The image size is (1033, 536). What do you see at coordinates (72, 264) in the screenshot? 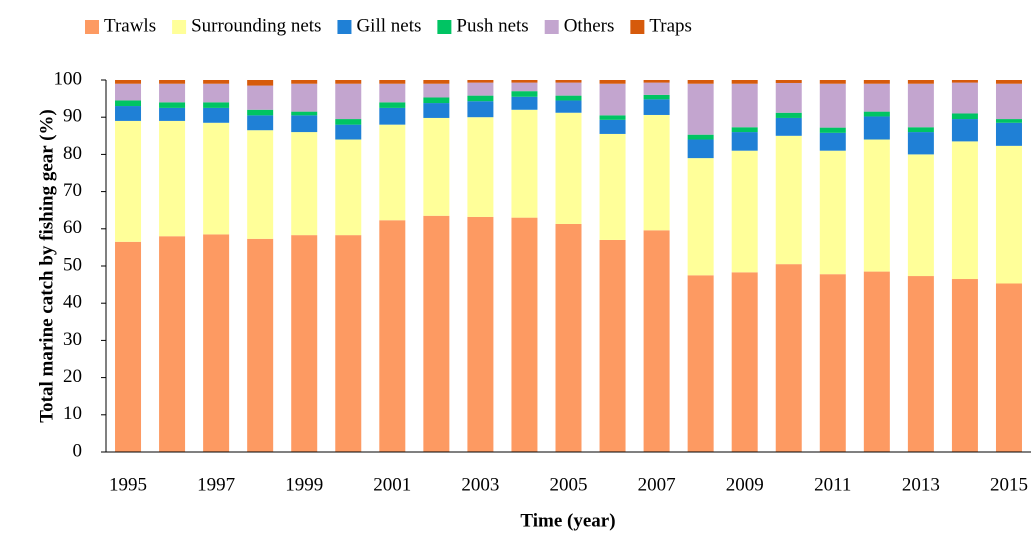
I see `y-tick-label: 50` at bounding box center [72, 264].